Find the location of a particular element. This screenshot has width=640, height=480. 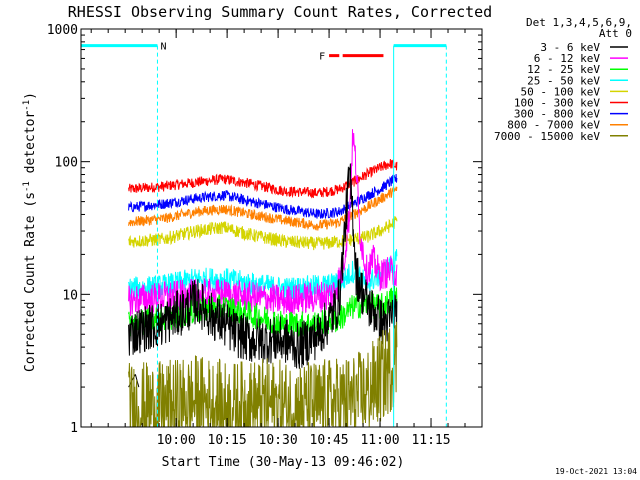

legend-label-4: 25 - 50 keV is located at coordinates (563, 80).